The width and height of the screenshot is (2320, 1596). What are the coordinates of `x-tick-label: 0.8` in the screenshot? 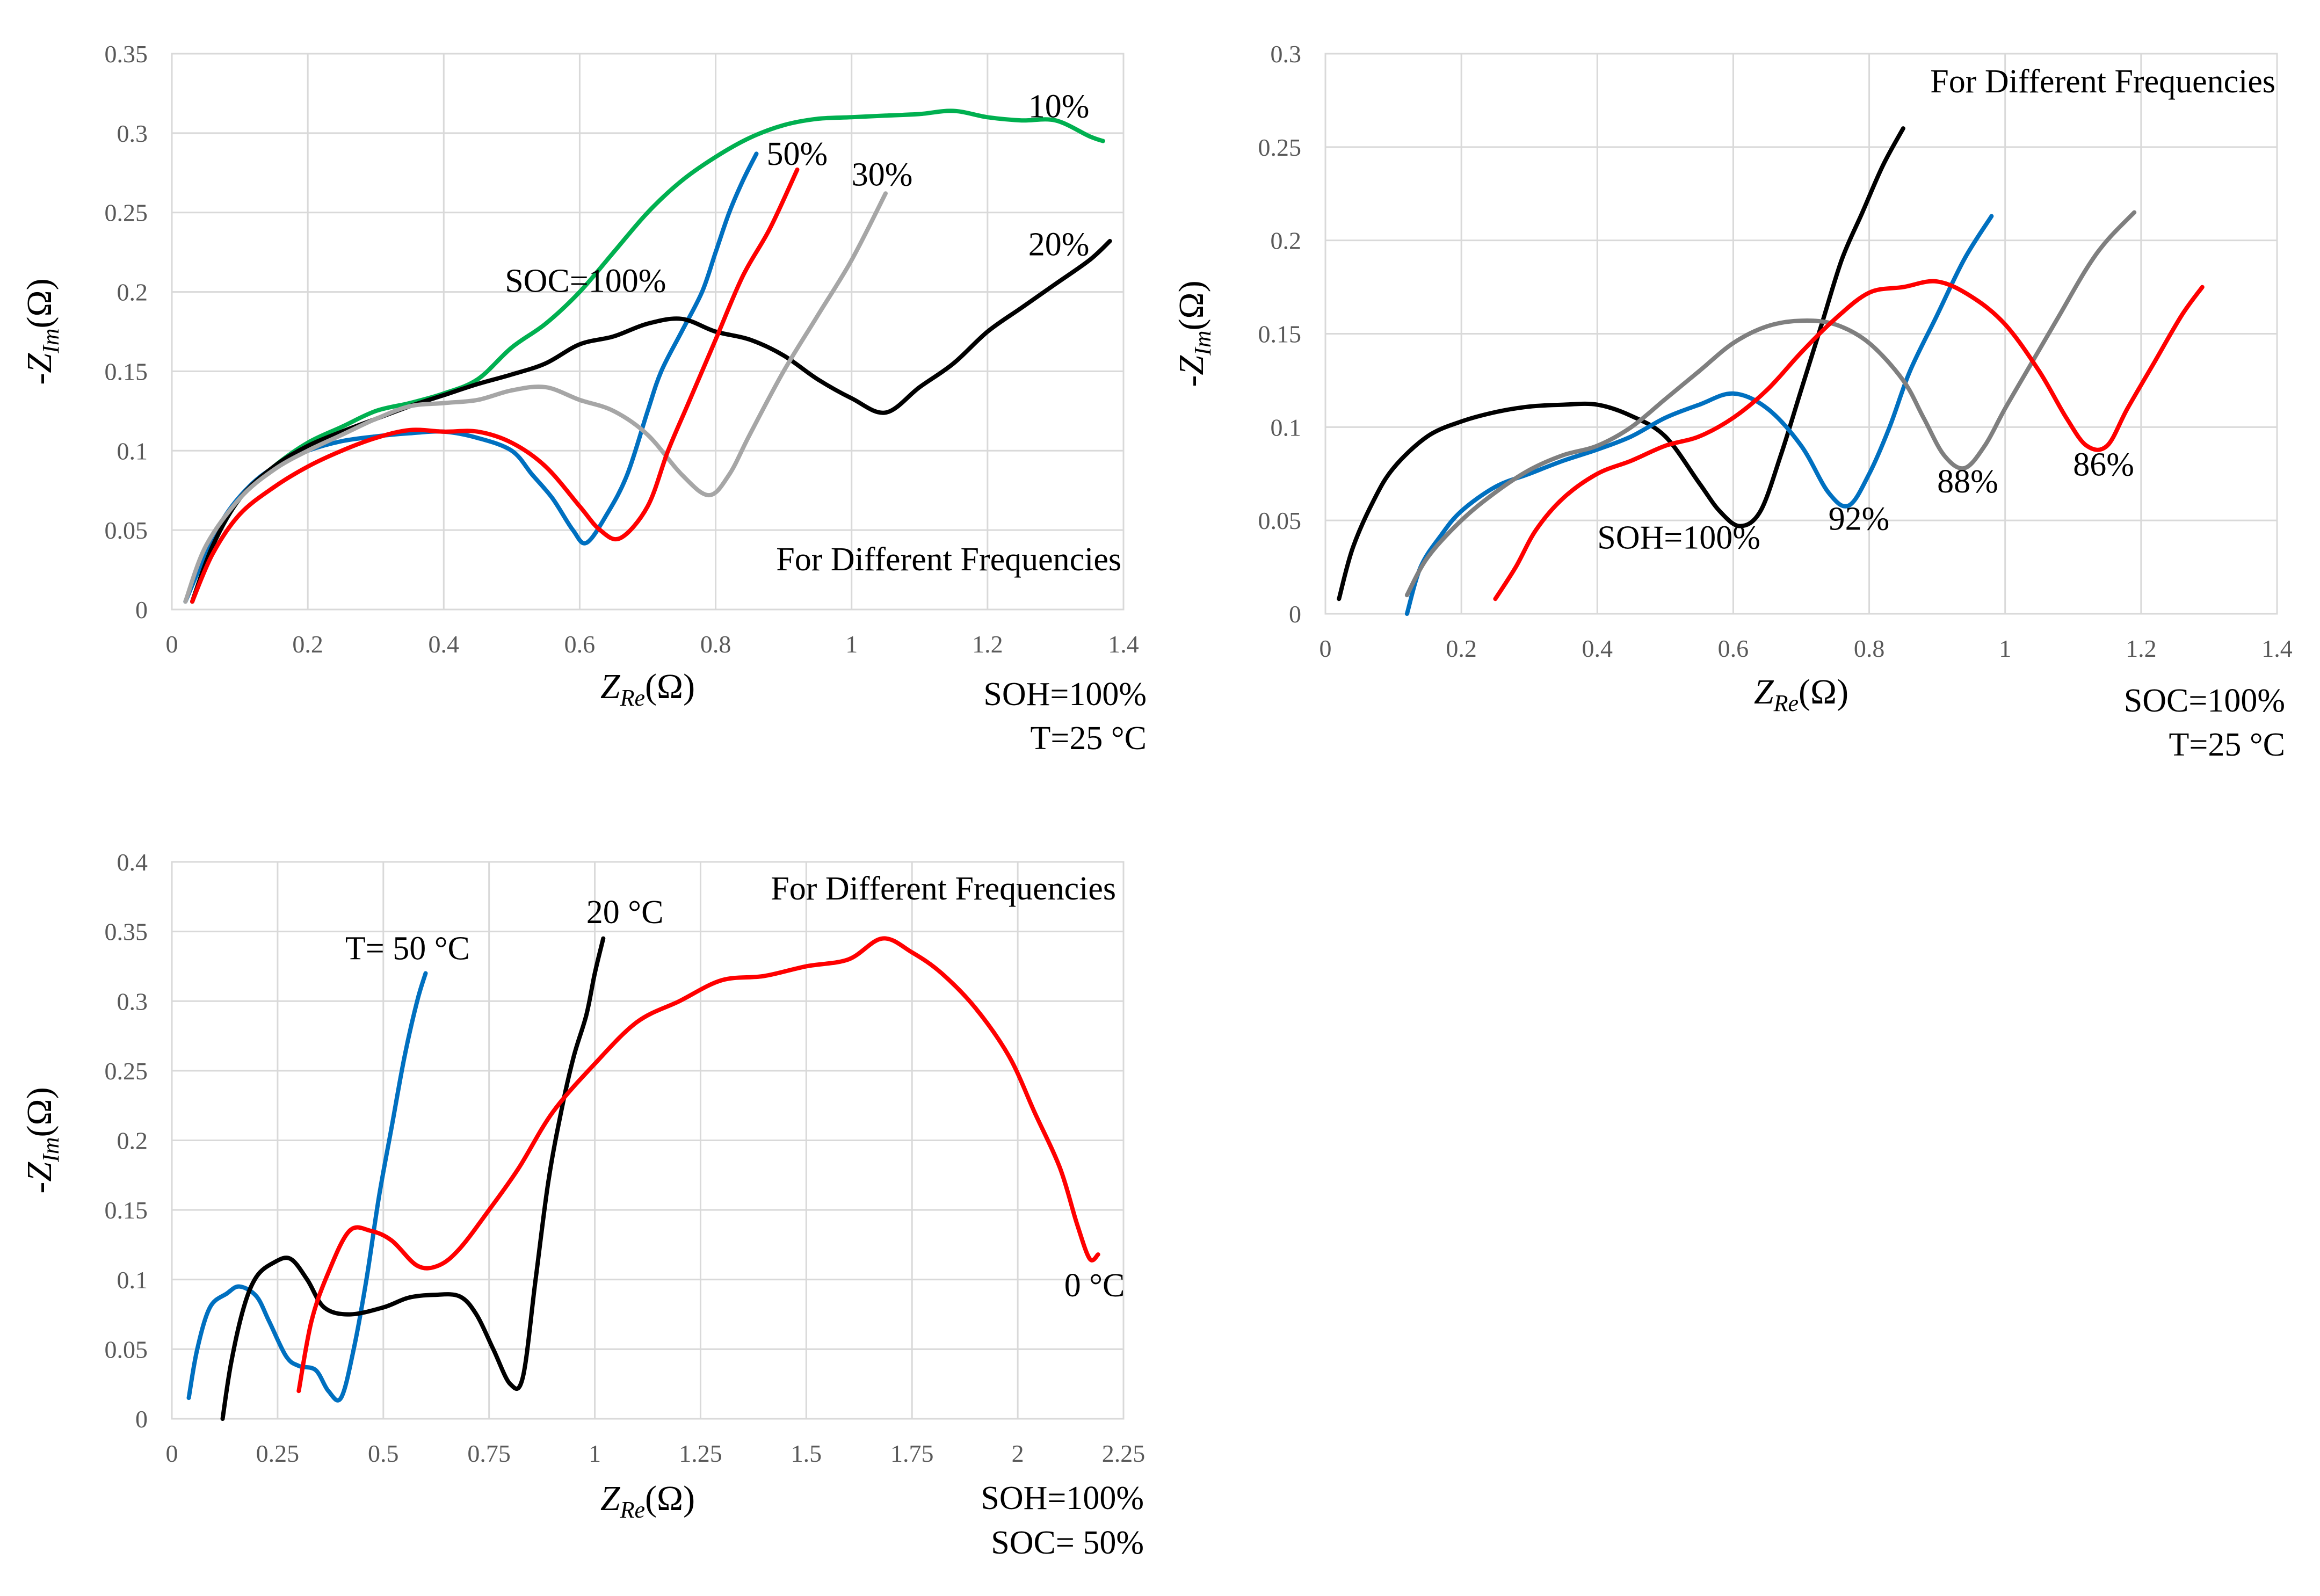 It's located at (1870, 648).